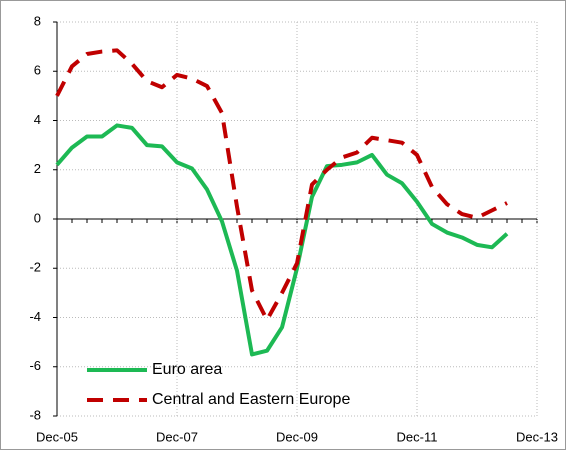 Image resolution: width=566 pixels, height=450 pixels. What do you see at coordinates (177, 436) in the screenshot?
I see `x-tick-label: Dec-07` at bounding box center [177, 436].